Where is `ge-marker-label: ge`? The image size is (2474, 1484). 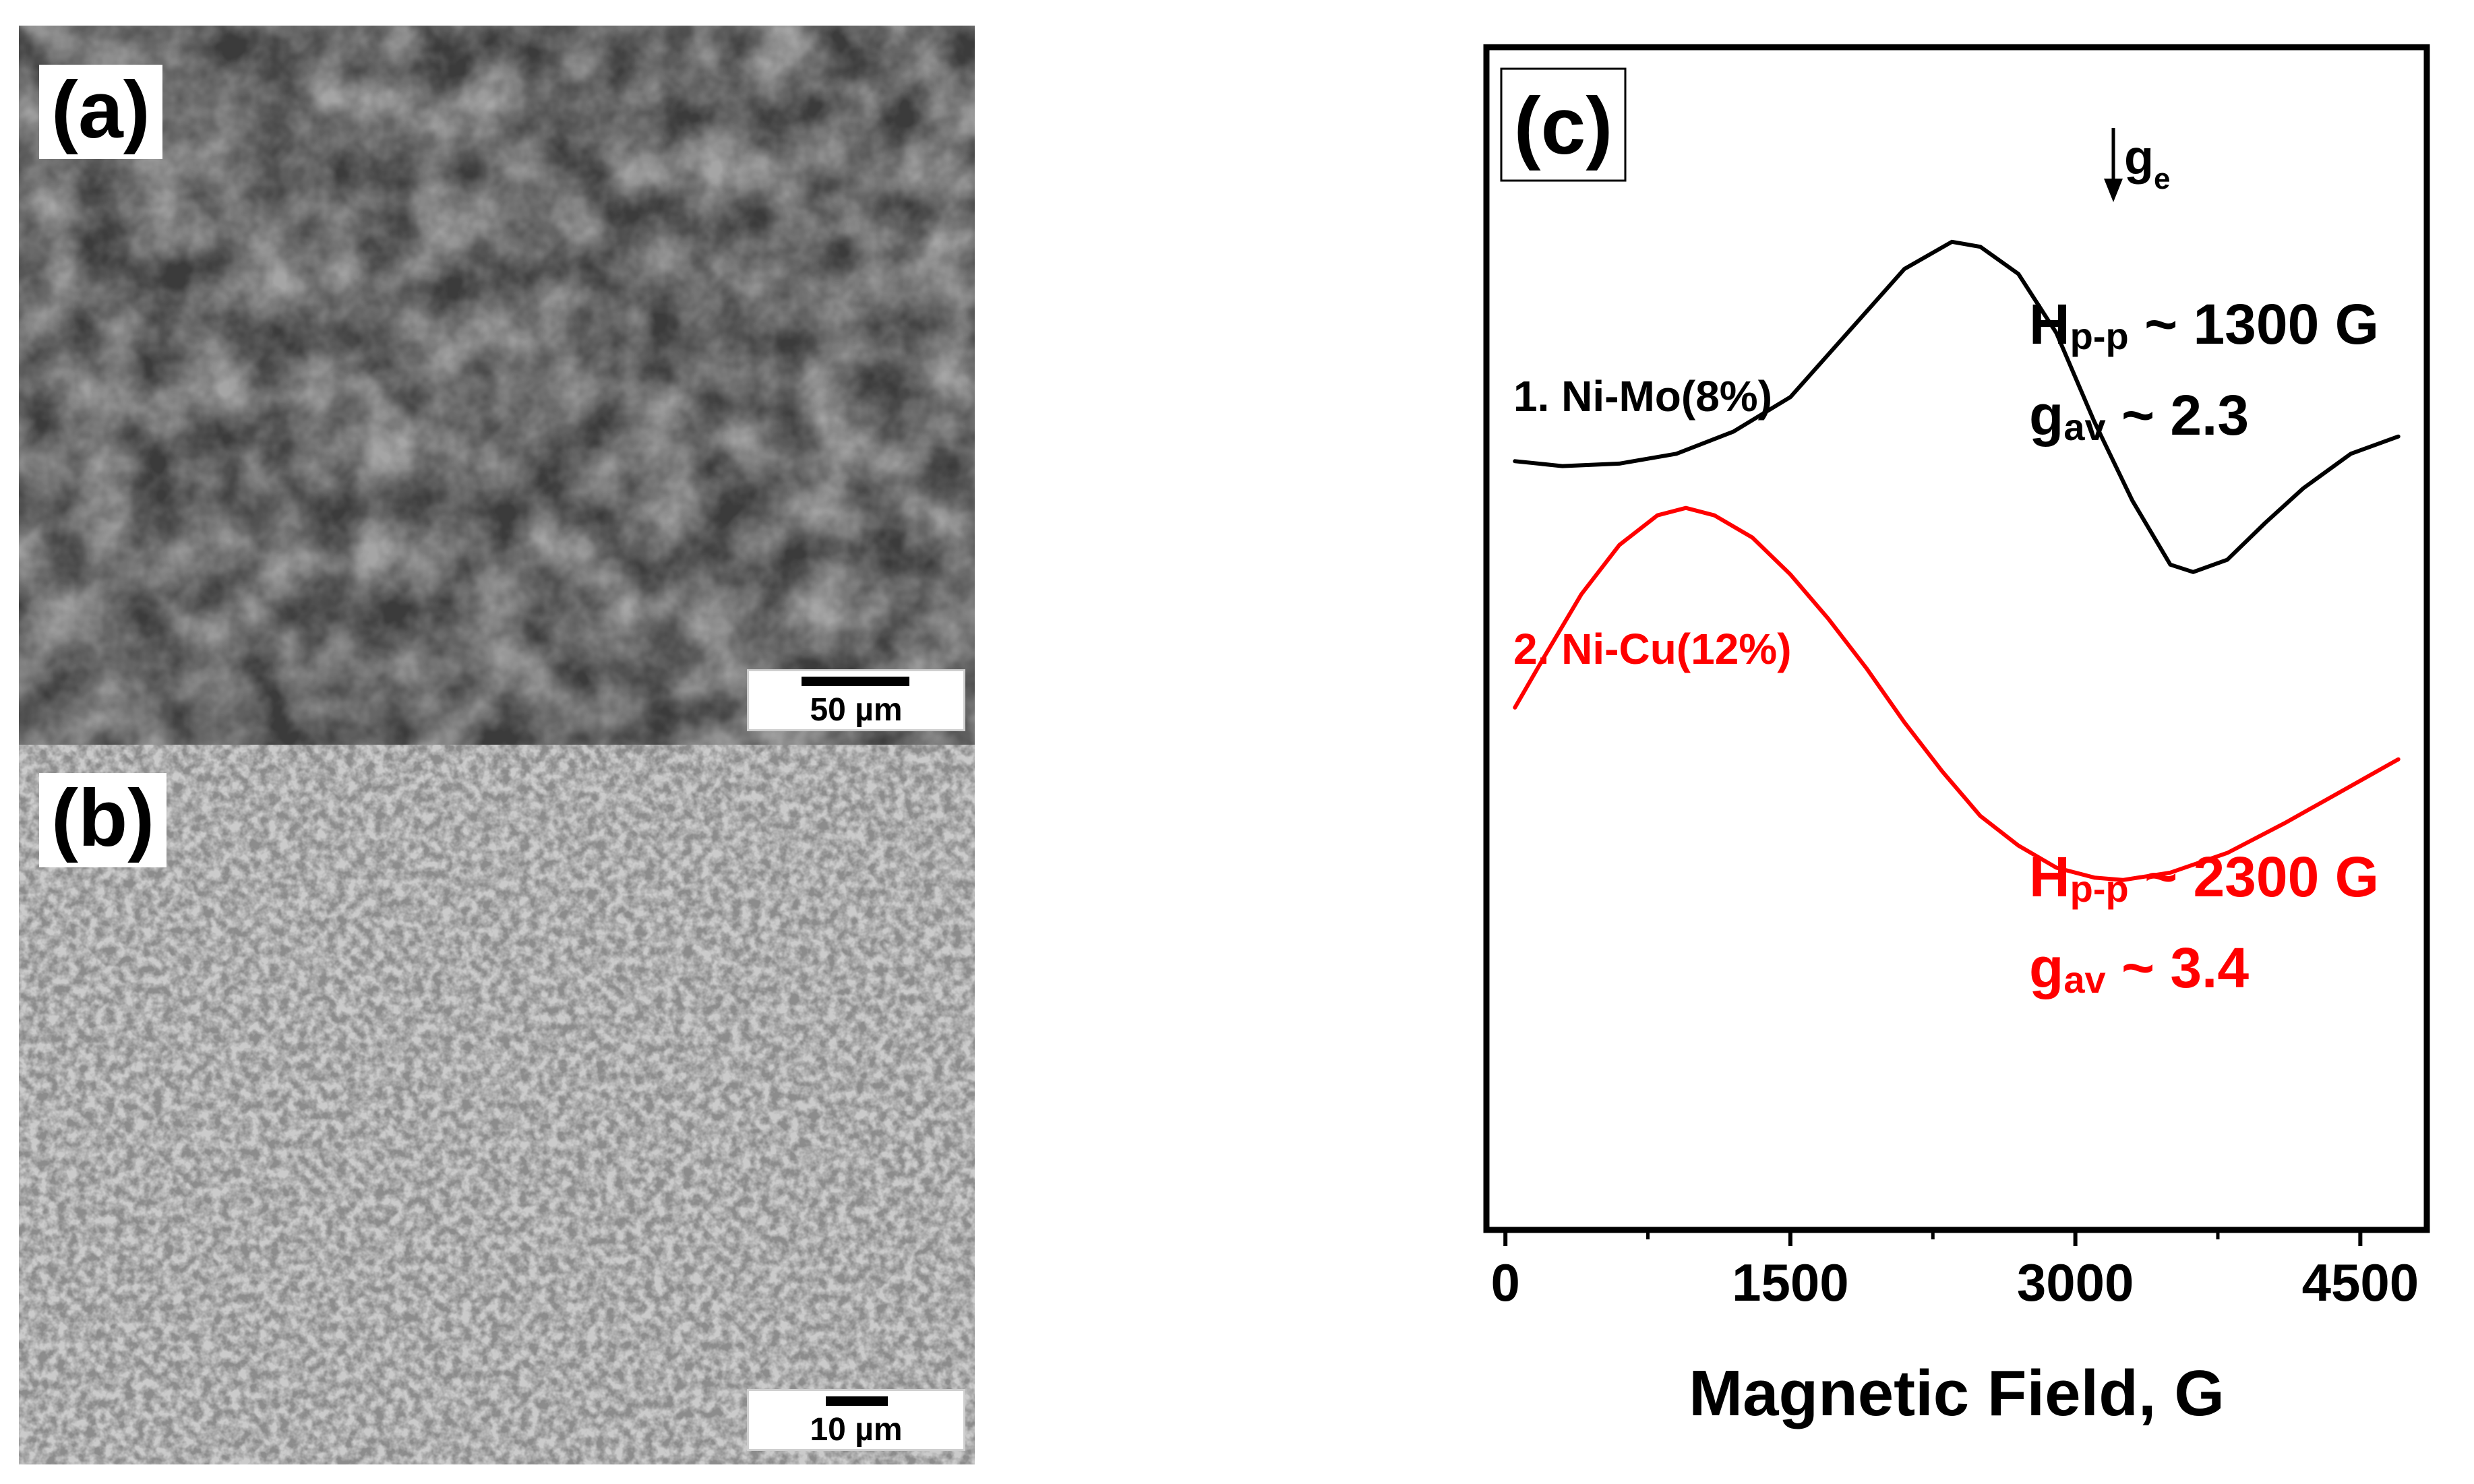
ge-marker-label: ge is located at coordinates (2147, 163).